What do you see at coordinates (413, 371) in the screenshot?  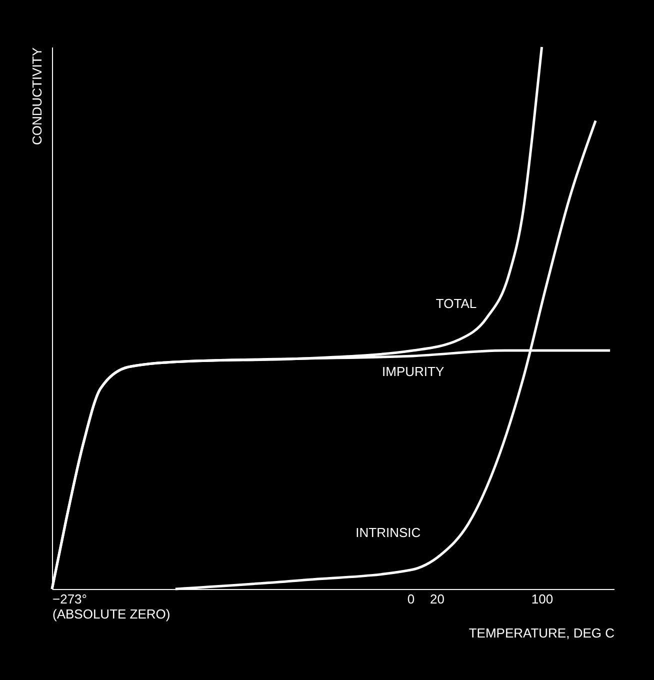 I see `series-label: IMPURITY` at bounding box center [413, 371].